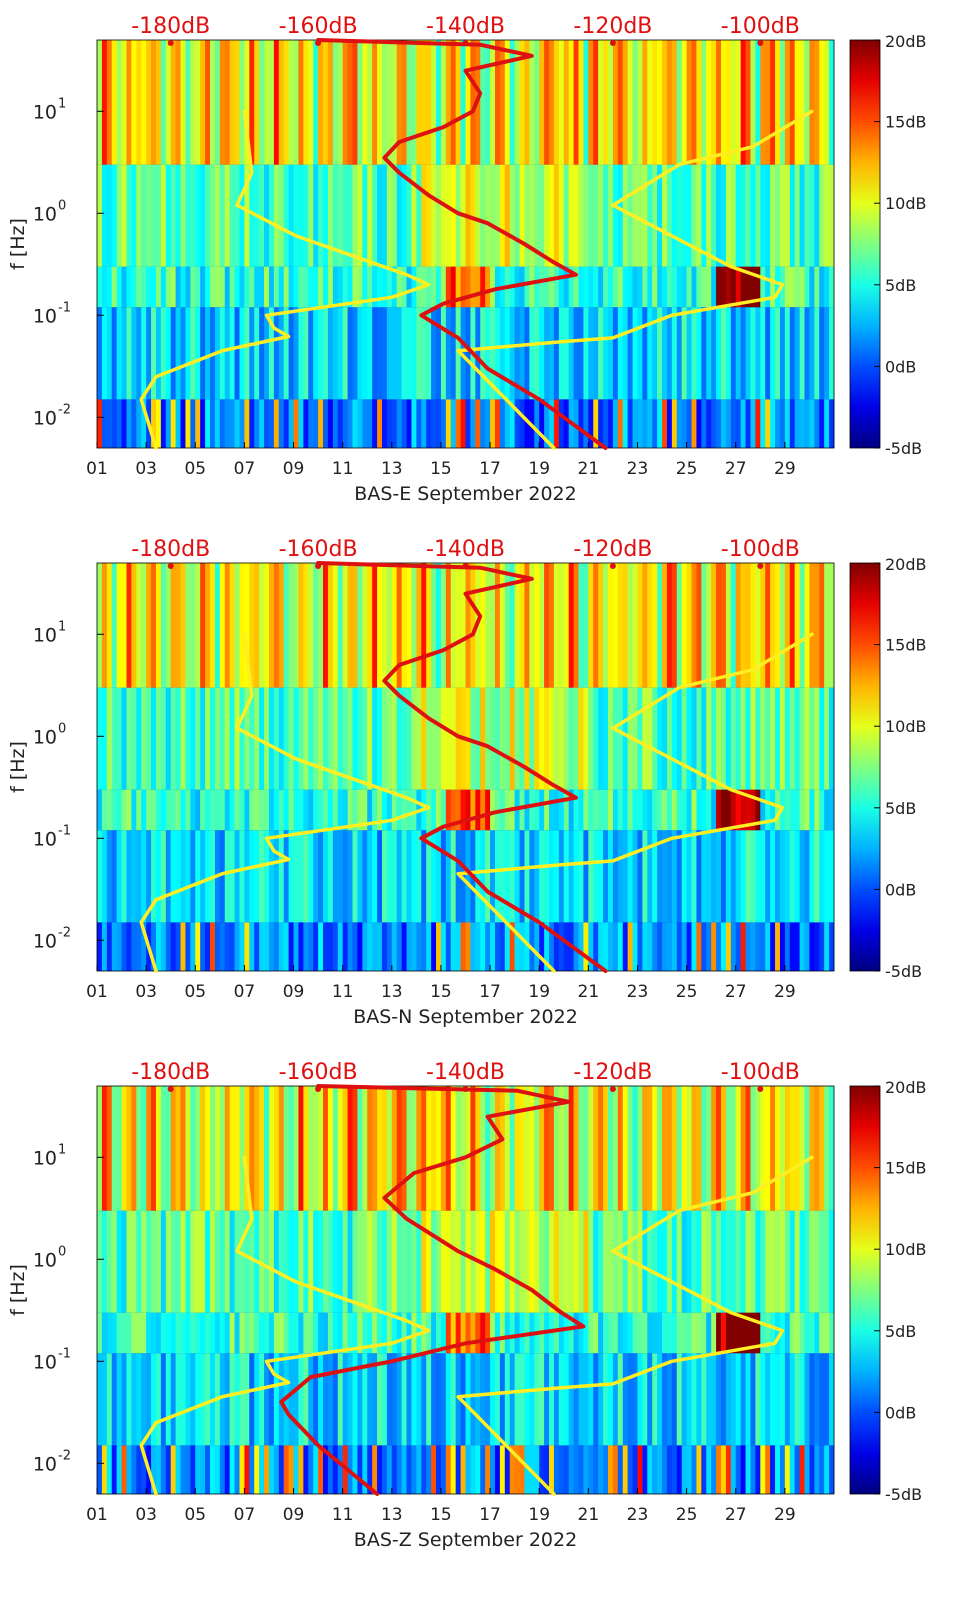 The image size is (962, 1599). What do you see at coordinates (195, 1515) in the screenshot?
I see `x-tick-label: 05` at bounding box center [195, 1515].